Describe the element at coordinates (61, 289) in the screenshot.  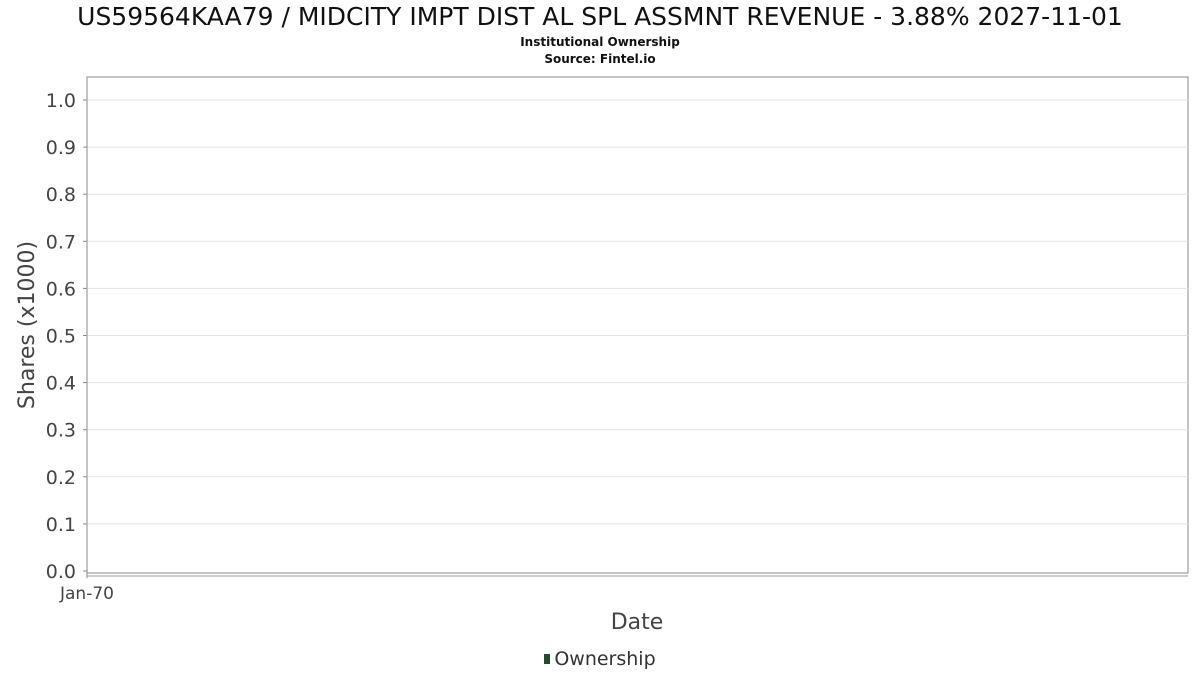
I see `y-tick-label: 0.6` at that location.